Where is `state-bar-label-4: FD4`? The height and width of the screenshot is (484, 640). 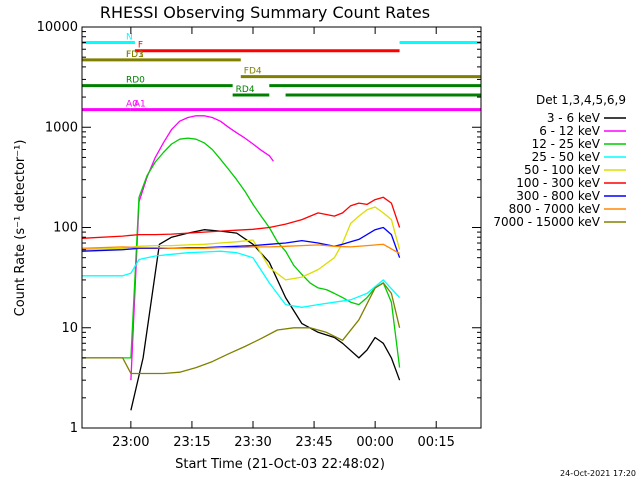 state-bar-label-4: FD4 is located at coordinates (253, 72).